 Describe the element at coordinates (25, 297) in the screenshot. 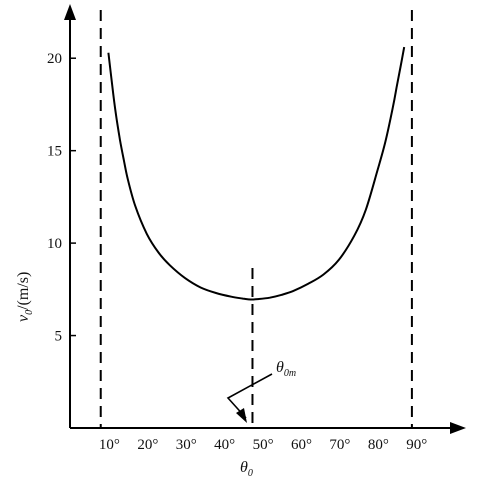

I see `y-axis-label: v0/(m/s)` at that location.